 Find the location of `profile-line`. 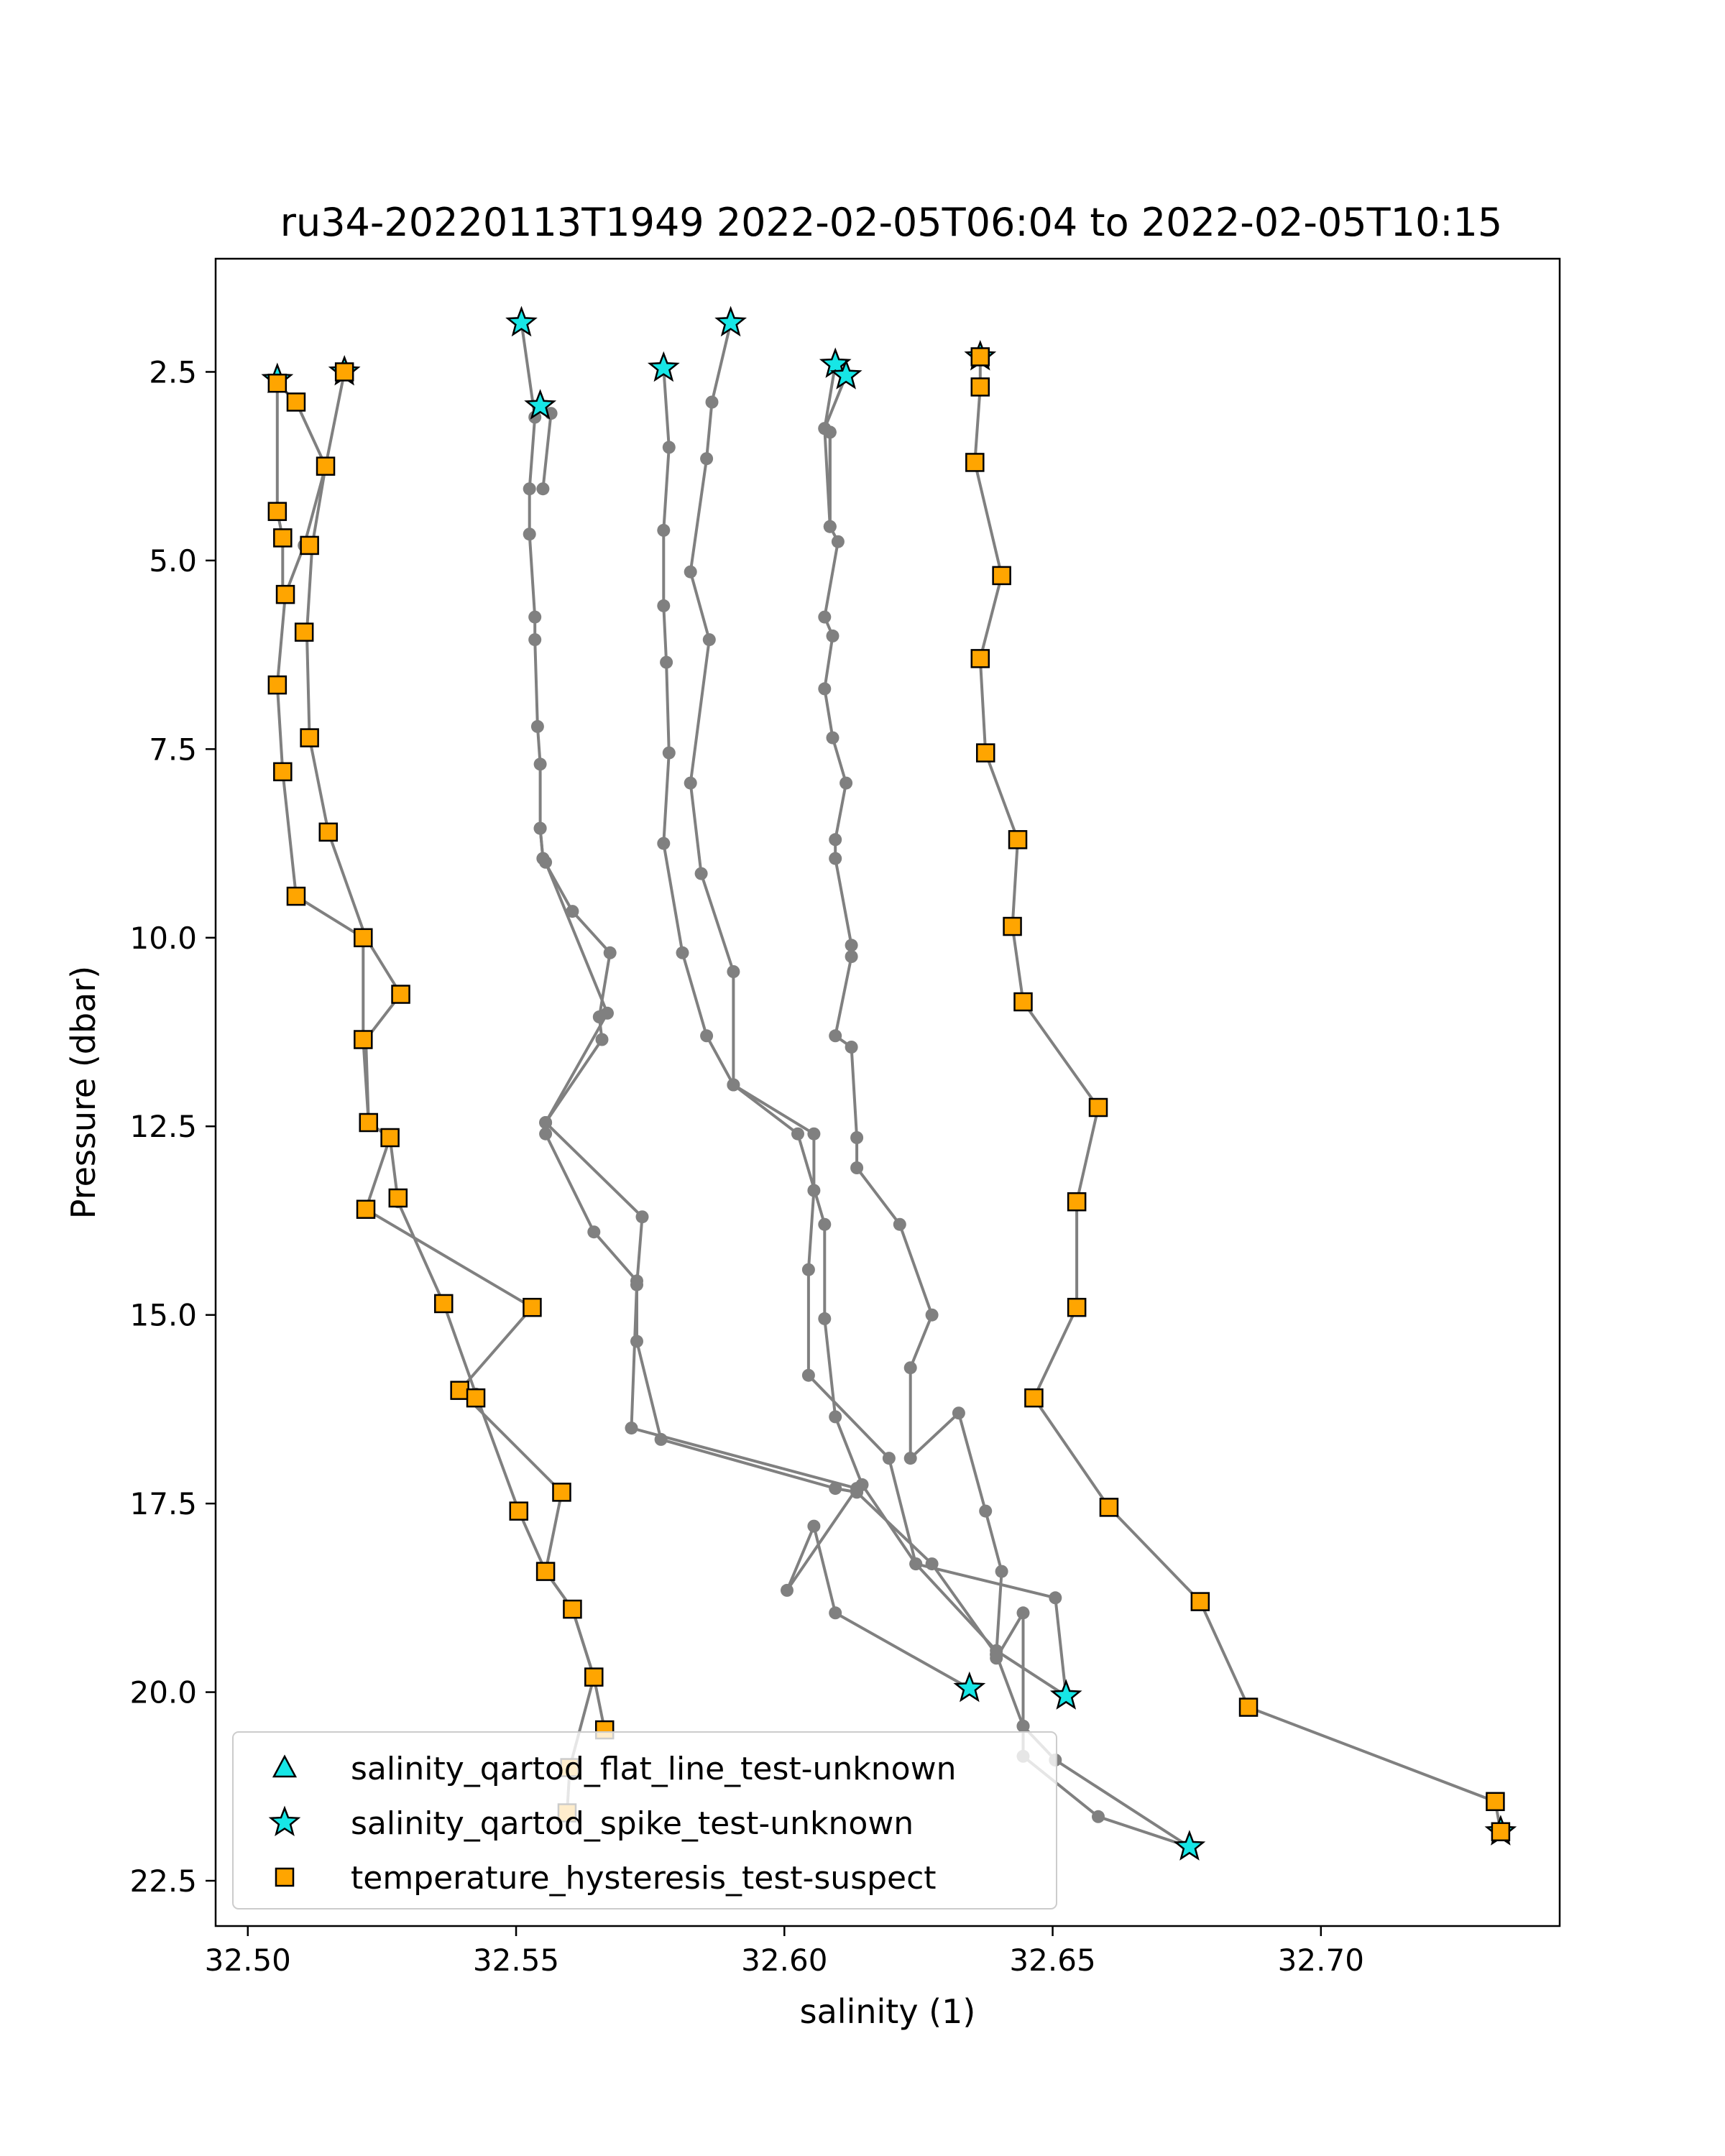

profile-line is located at coordinates (835, 451).